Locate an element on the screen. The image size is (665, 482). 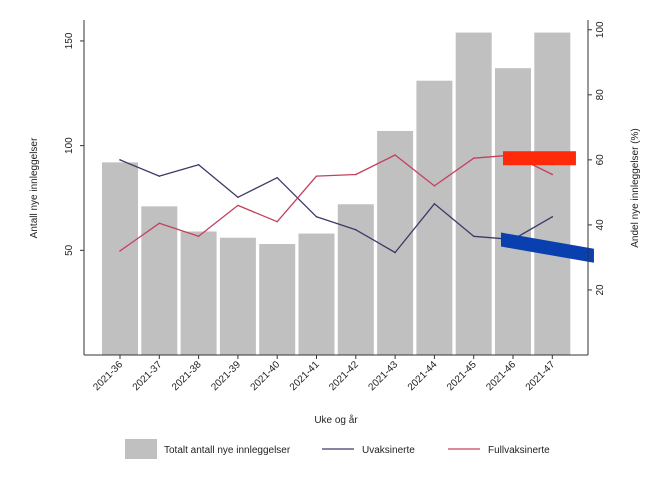
right-tick-label-100: 100 is located at coordinates (600, 29).